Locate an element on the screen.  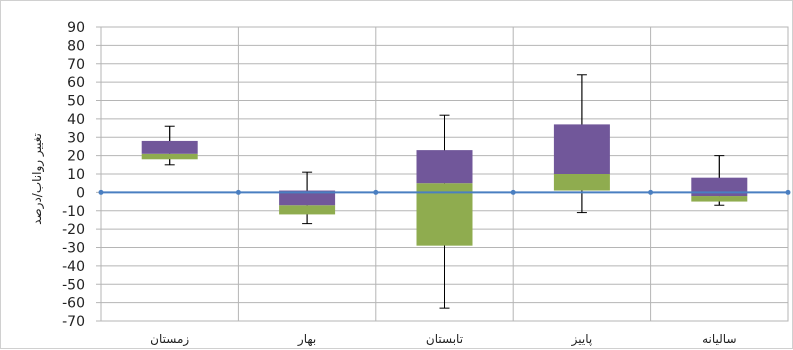
y-tick-label: -50 is located at coordinates (73, 285).